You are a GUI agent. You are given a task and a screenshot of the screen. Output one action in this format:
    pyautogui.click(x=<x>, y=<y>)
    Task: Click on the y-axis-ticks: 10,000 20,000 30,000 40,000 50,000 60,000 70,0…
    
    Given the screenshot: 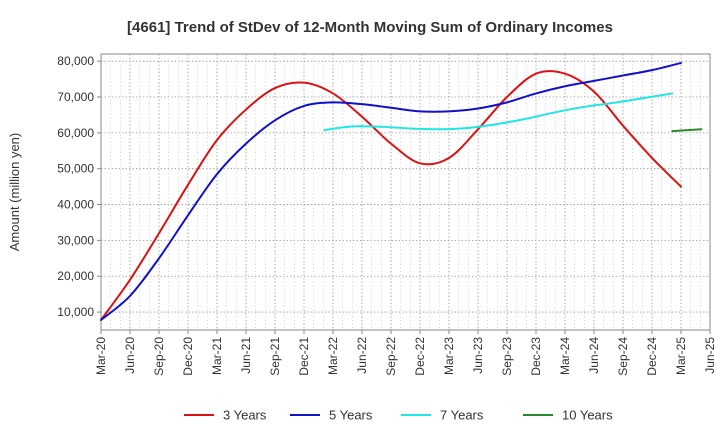 What is the action you would take?
    pyautogui.click(x=79, y=186)
    